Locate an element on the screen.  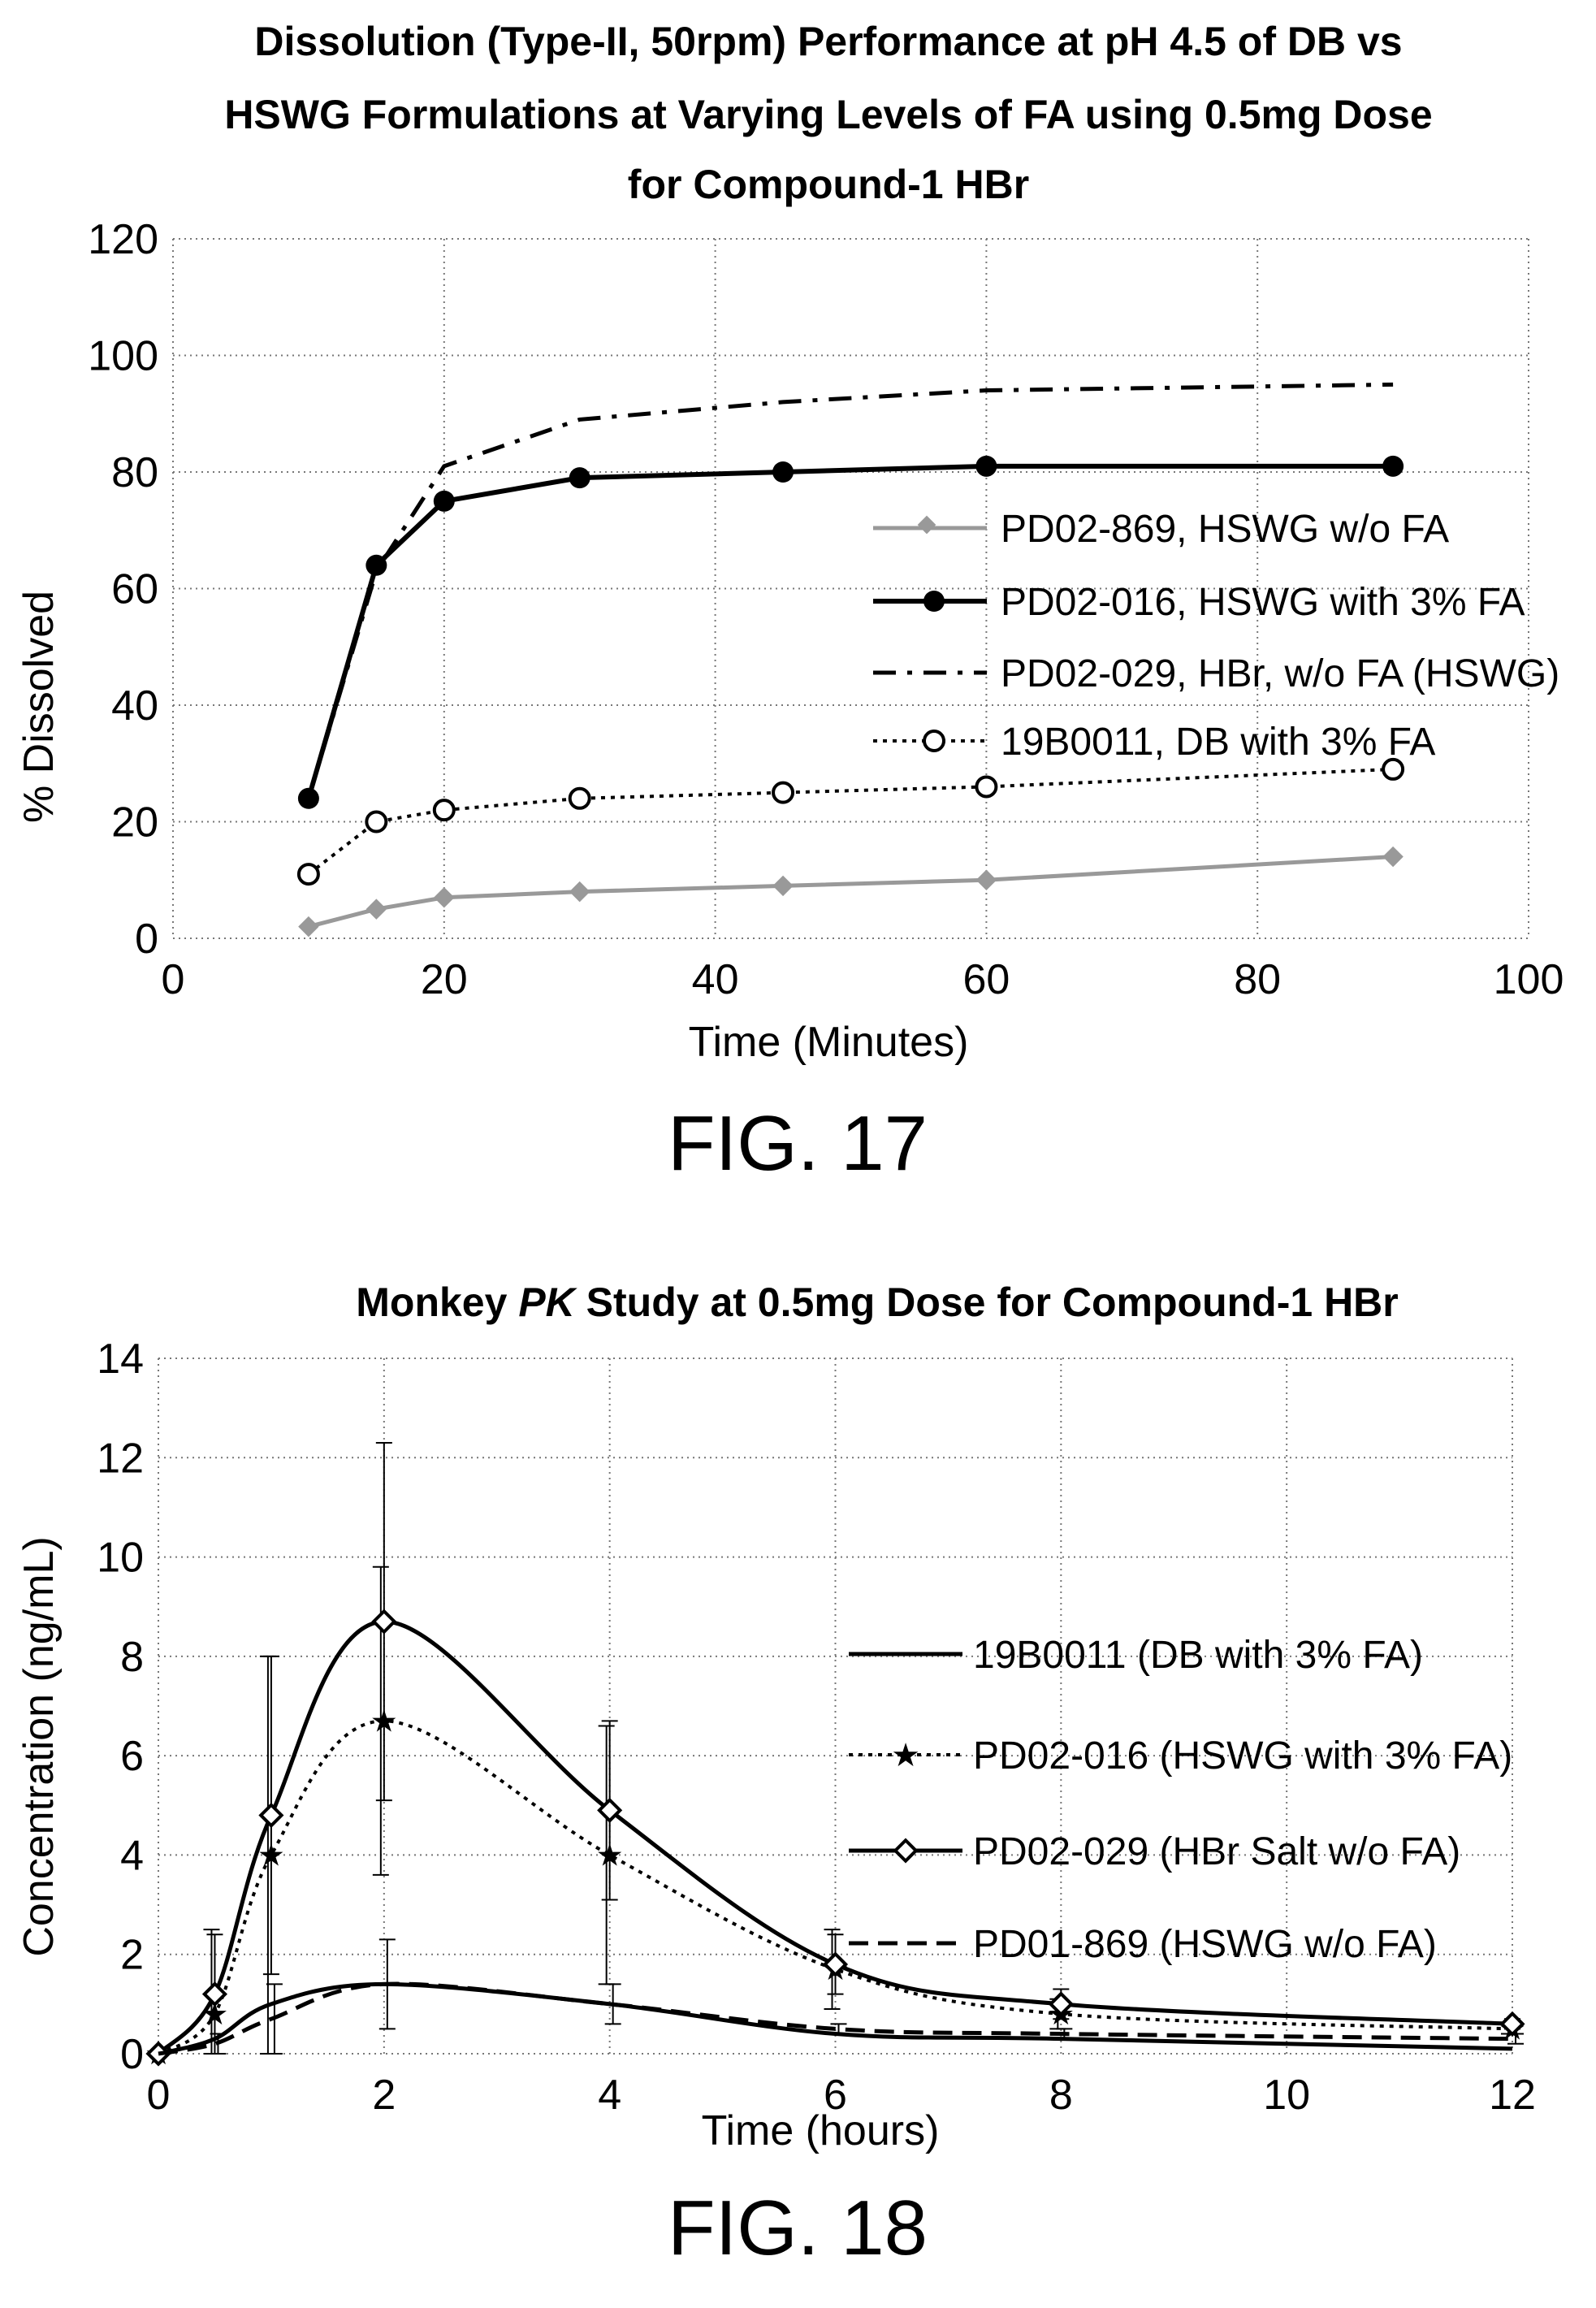
fig18-x-tick-labels: 0 2 4 6 8 10 12 is located at coordinates (842, 2095).